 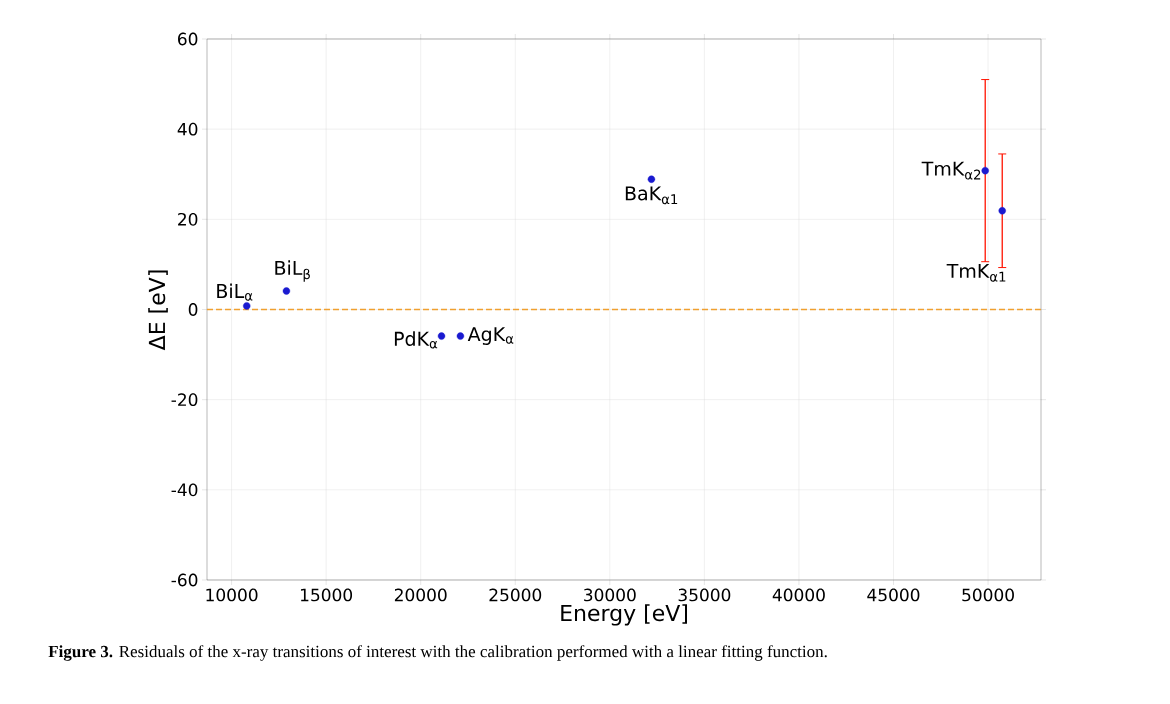 I want to click on x-tick-label: 35000, so click(x=704, y=595).